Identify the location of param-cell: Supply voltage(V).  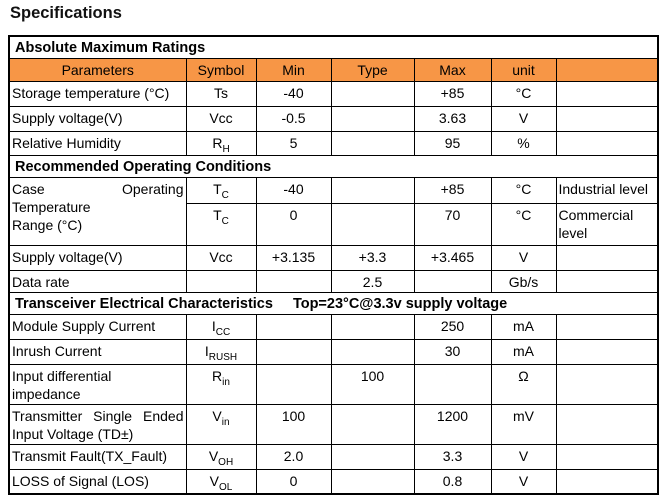
(97, 118).